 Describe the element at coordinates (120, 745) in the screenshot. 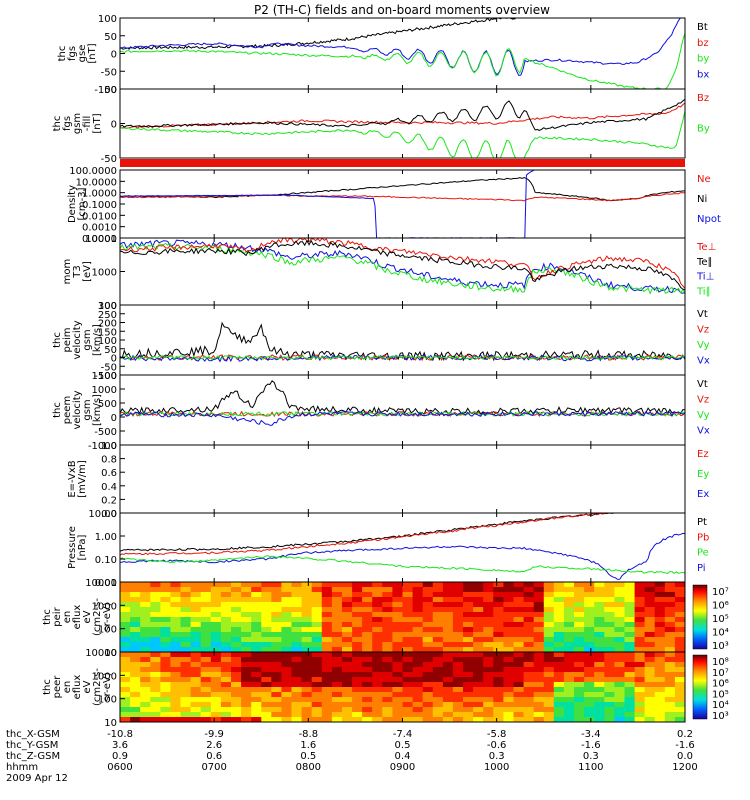

I see `x-axis-value: 3.6` at that location.